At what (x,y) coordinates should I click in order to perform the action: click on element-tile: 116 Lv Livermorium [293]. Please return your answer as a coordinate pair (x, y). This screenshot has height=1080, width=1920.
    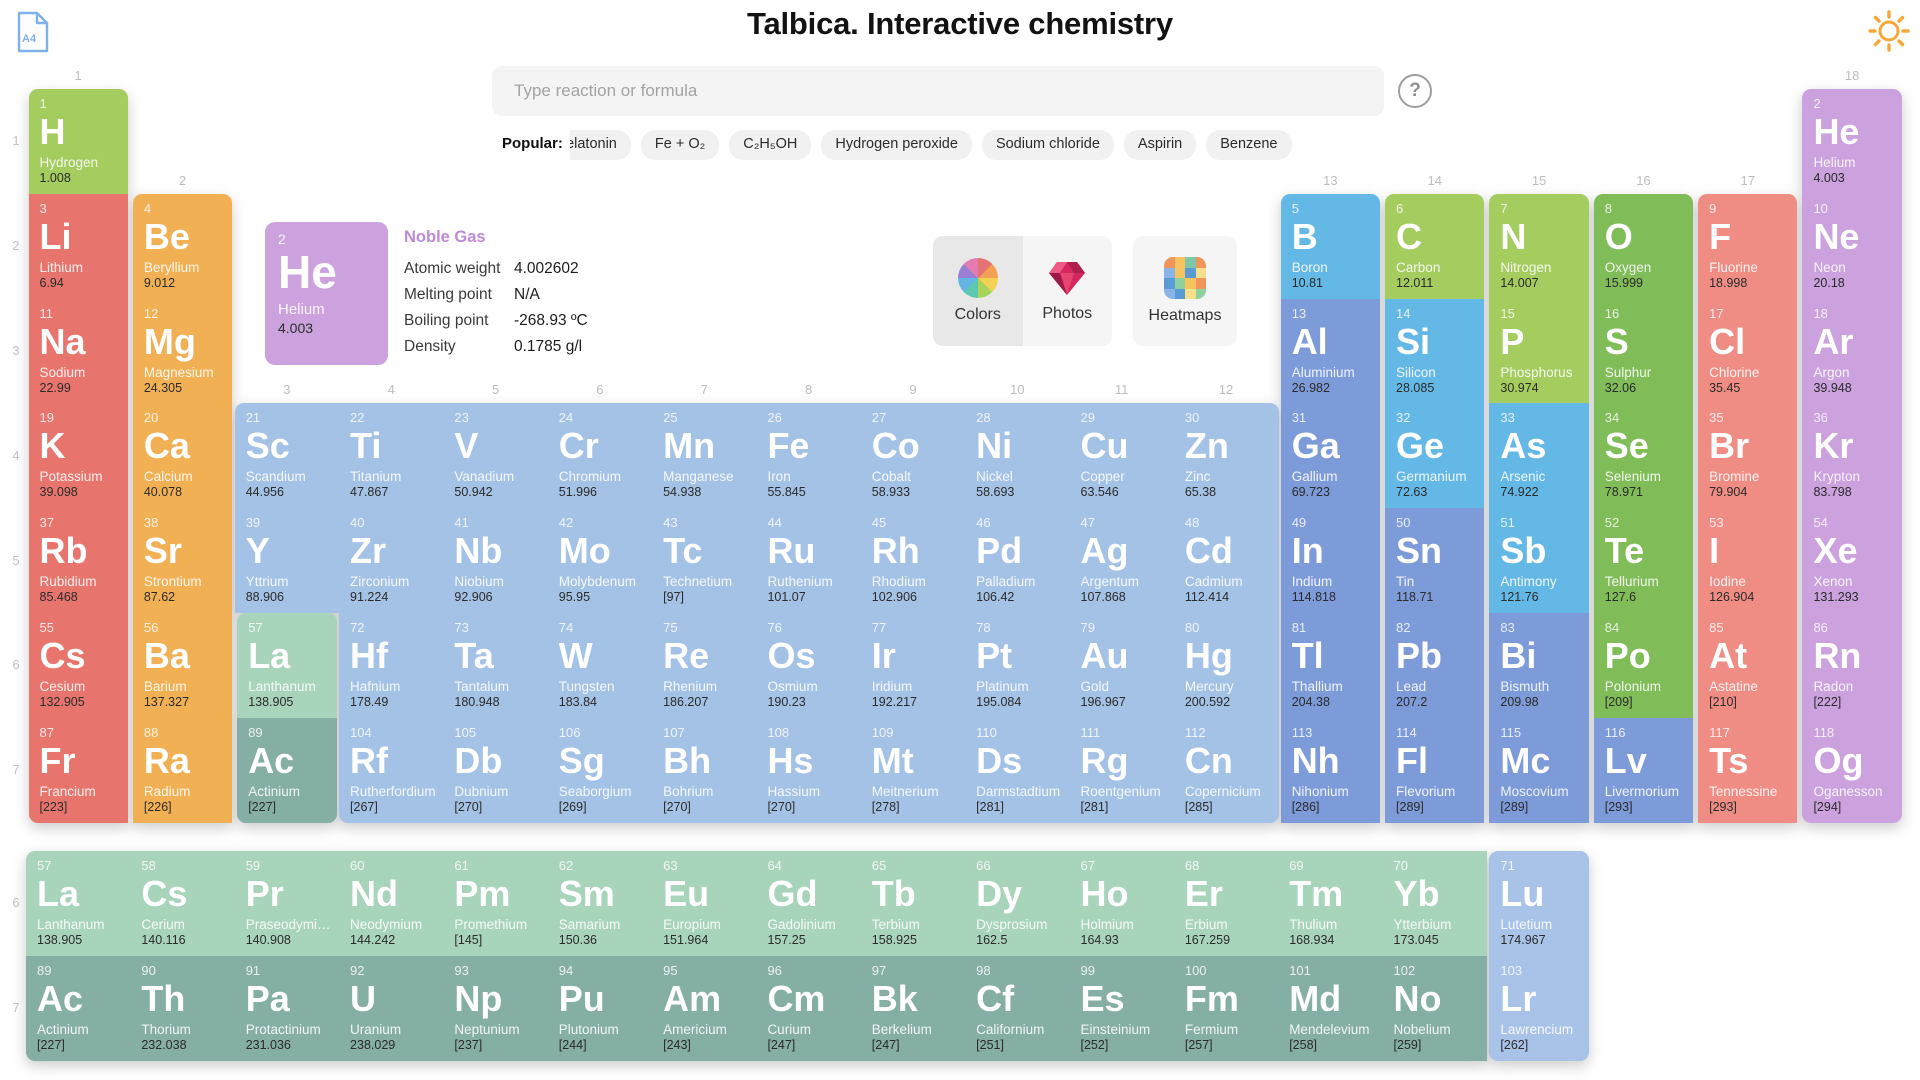
    Looking at the image, I should click on (1643, 770).